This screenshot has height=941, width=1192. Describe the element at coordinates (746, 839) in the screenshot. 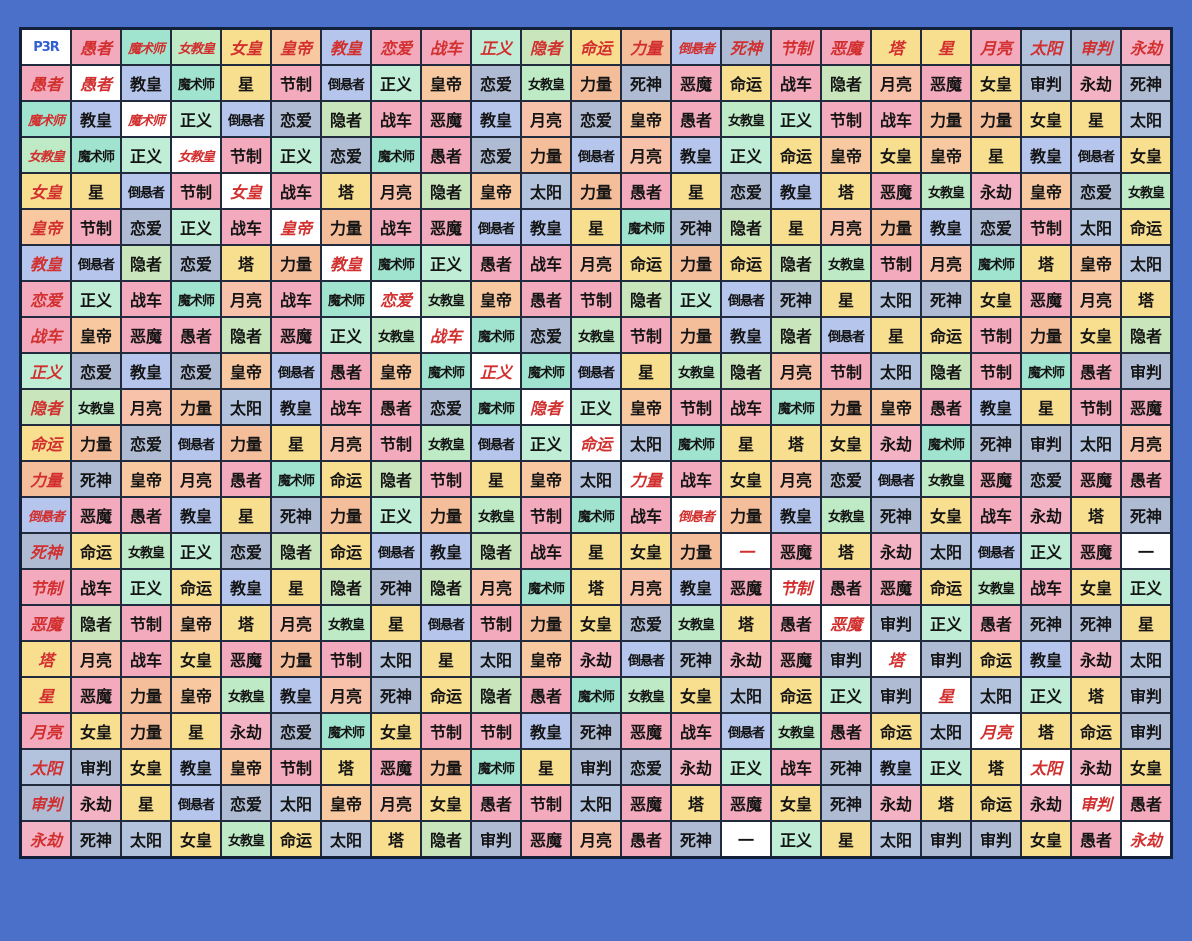

I see `fusion-cell-none: 一` at that location.